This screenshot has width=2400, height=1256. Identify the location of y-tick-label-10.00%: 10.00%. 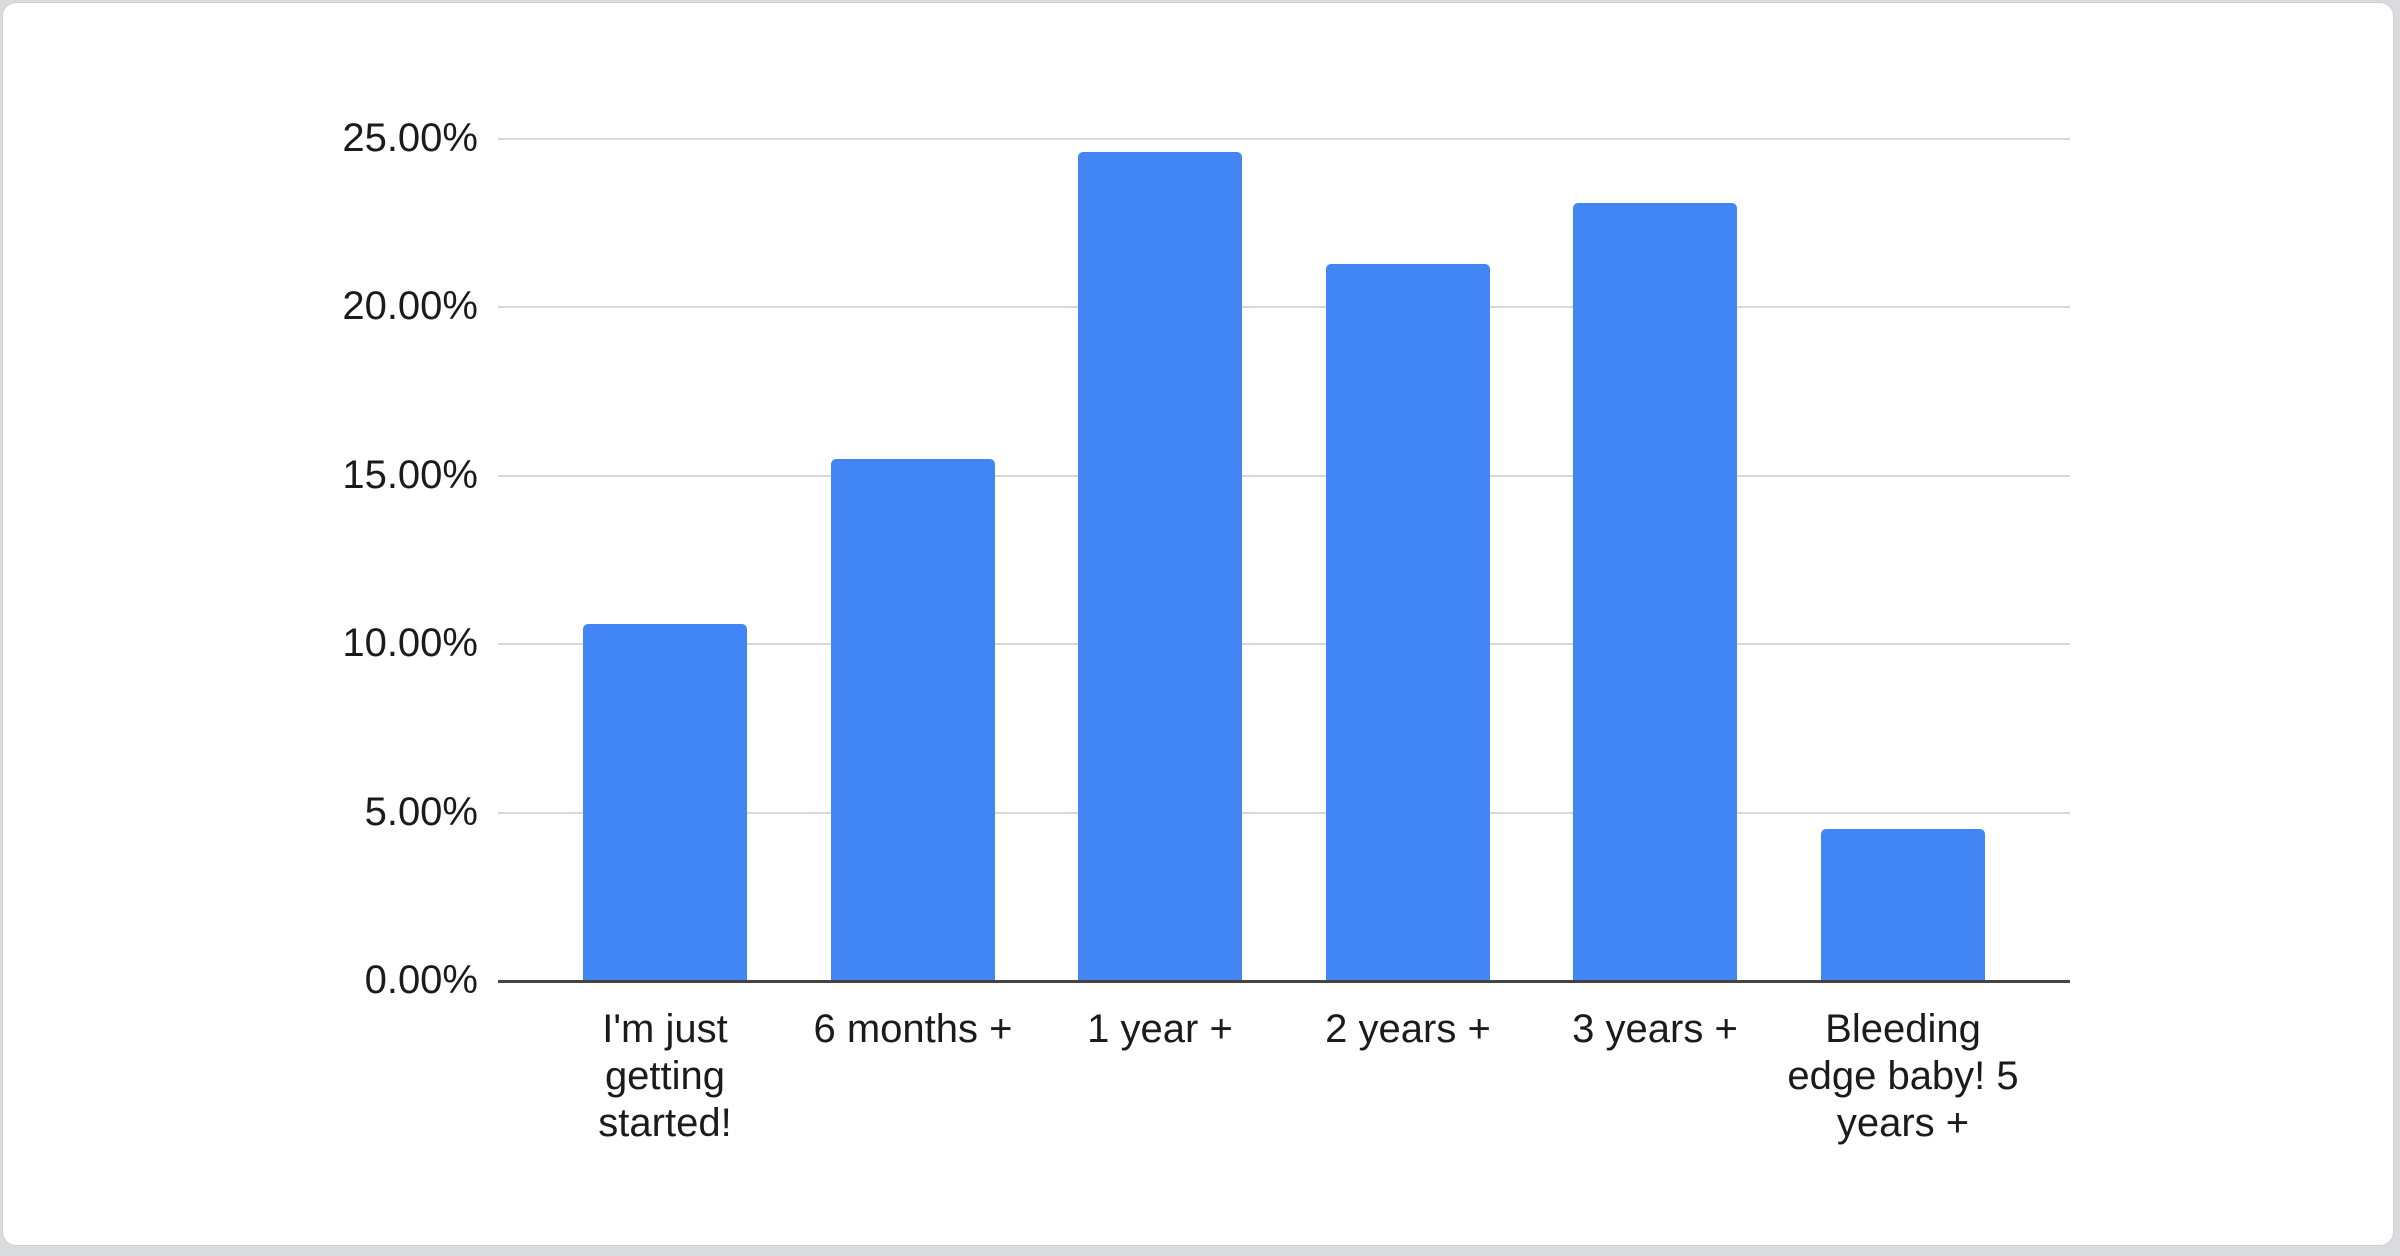
(410, 643).